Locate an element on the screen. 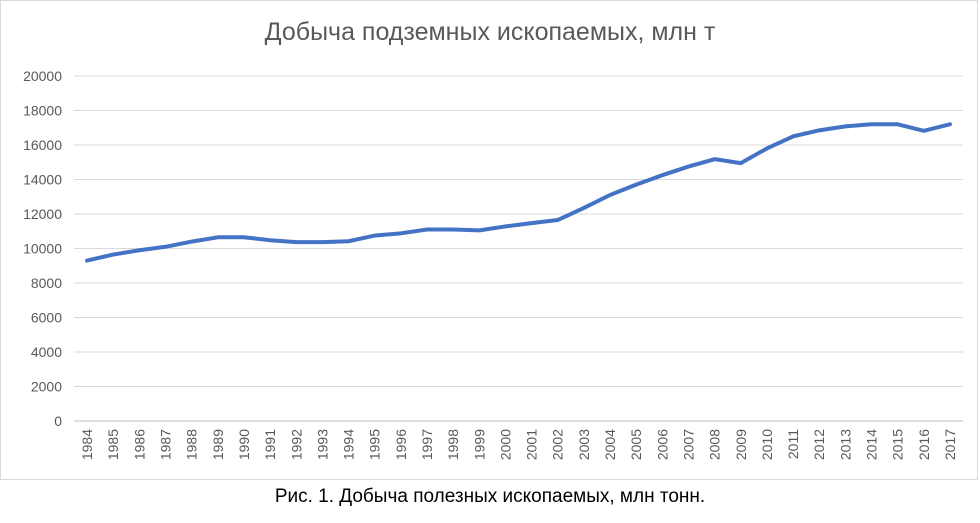  x-tick-label: 2008 is located at coordinates (715, 444).